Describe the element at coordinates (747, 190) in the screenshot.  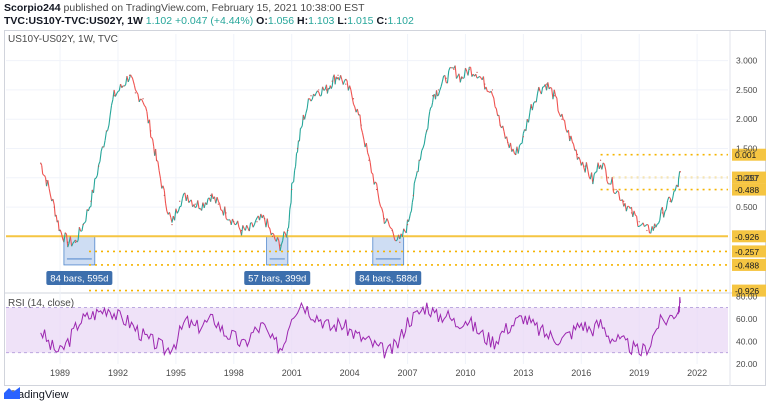
I see `level-tag: -0.488` at that location.